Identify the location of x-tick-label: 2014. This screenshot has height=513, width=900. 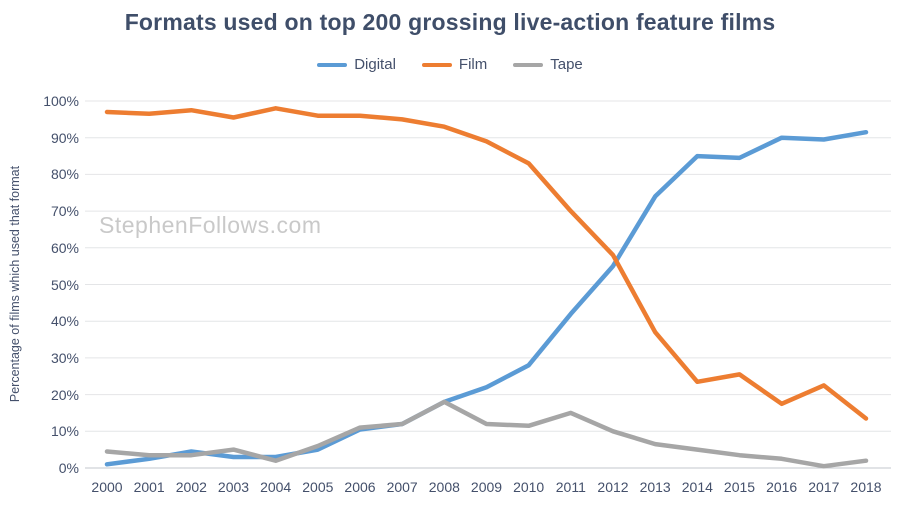
(697, 487).